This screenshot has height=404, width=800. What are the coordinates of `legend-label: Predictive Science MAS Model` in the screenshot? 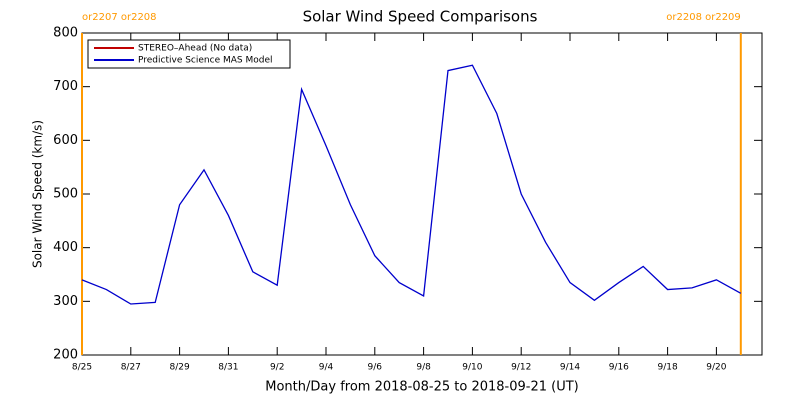 It's located at (205, 61).